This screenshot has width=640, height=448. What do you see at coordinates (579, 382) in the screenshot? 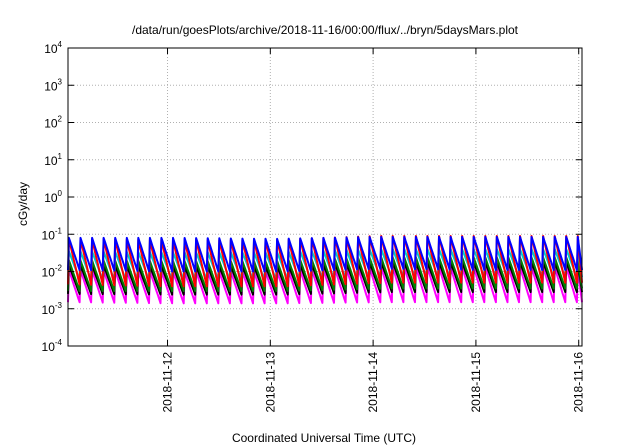
I see `x-tick-label: 2018-11-16` at bounding box center [579, 382].